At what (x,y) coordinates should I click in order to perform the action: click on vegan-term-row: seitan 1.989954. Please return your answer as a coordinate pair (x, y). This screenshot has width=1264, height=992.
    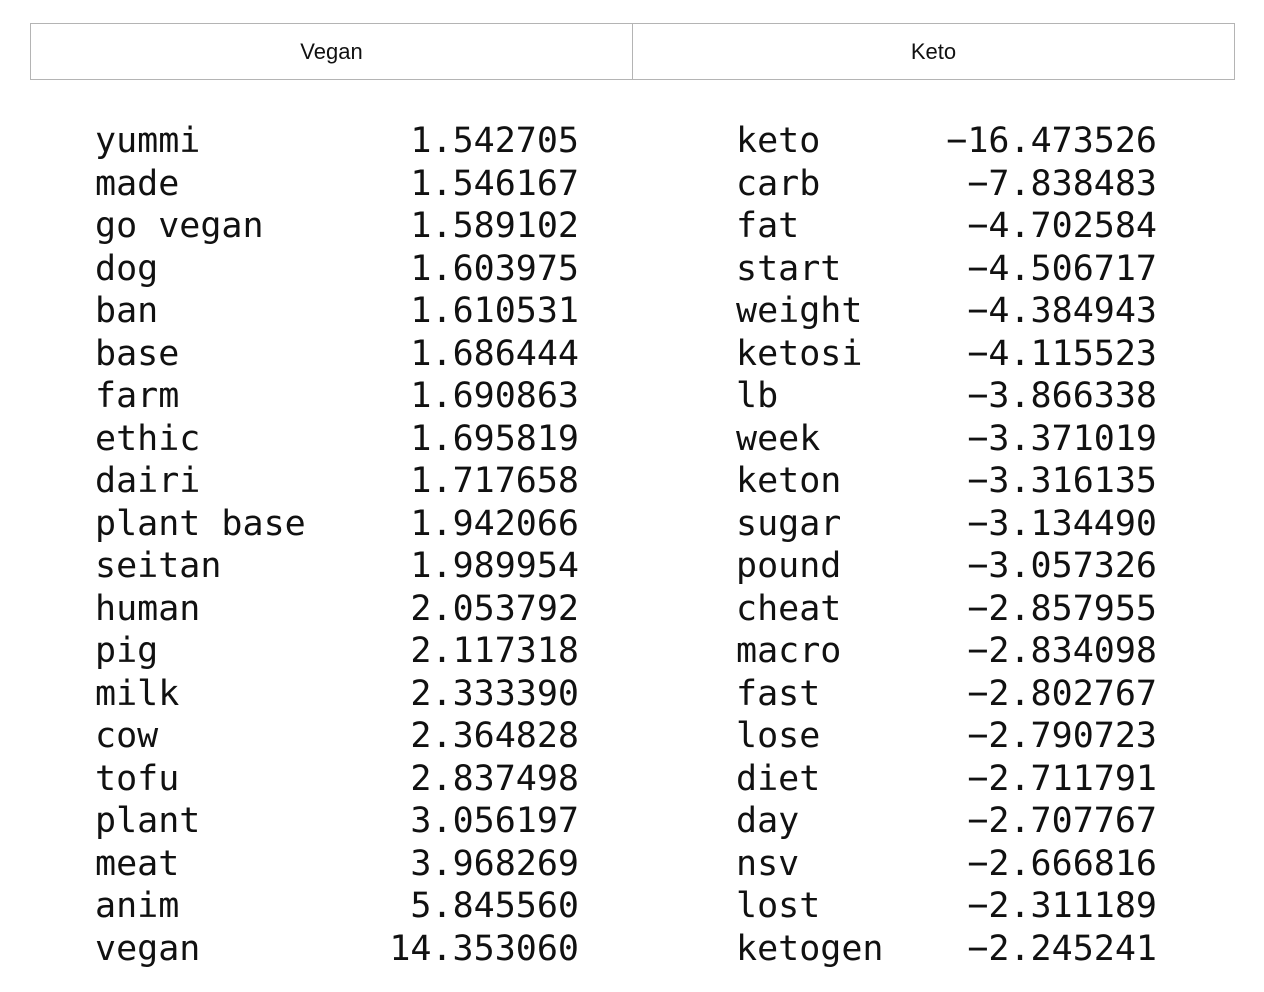
    Looking at the image, I should click on (337, 566).